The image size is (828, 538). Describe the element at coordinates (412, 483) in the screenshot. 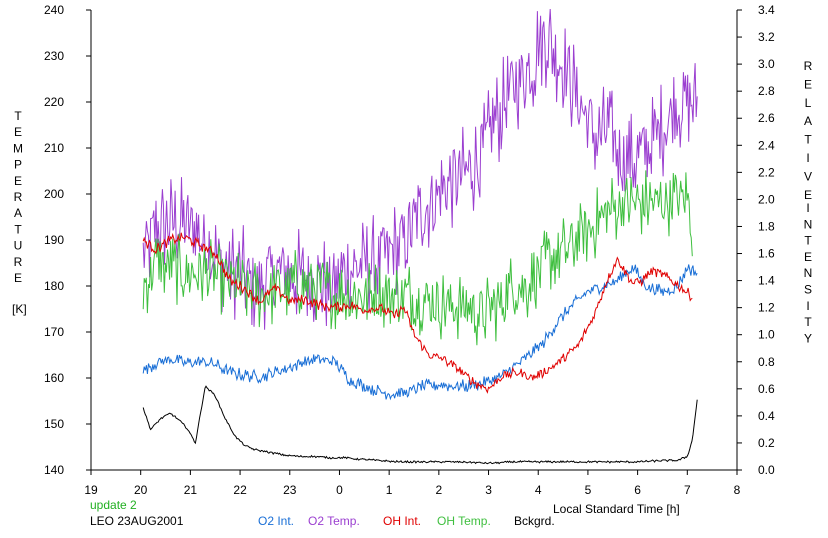

I see `x-axis: 19 20 21 22 23 0 1 2 3 4 5 6 7 8` at that location.